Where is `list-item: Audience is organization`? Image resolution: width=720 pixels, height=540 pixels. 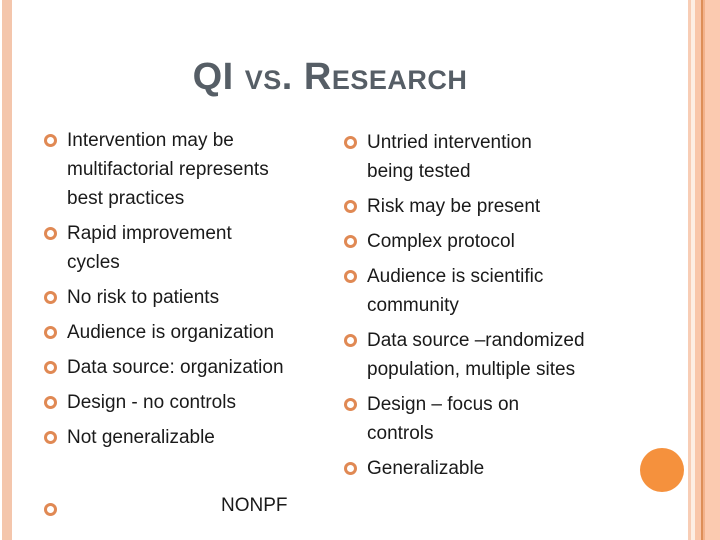
list-item: Audience is organization is located at coordinates (186, 332).